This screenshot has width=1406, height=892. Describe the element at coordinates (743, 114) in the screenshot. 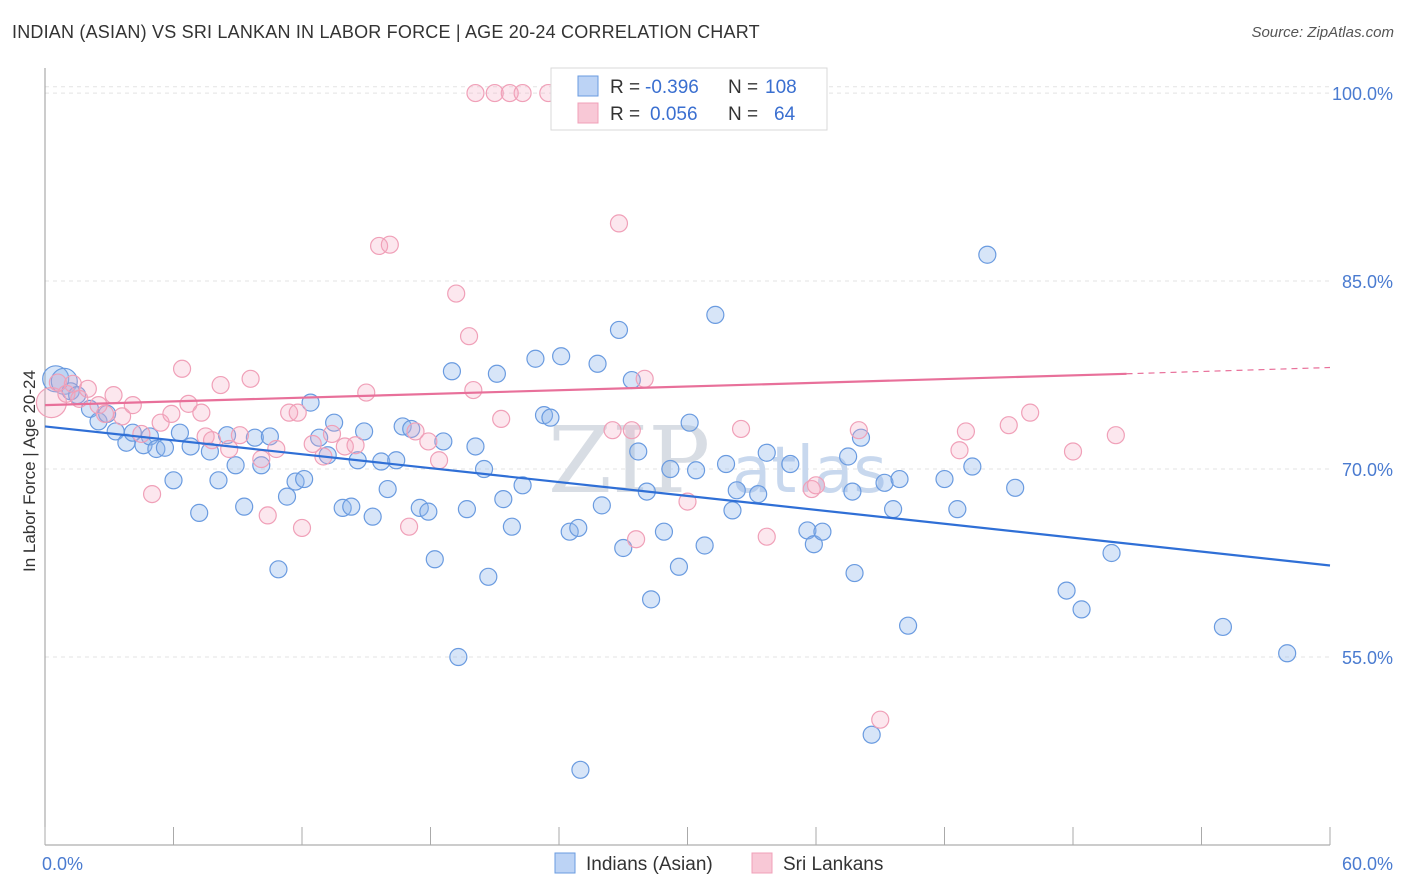

I see `stats-n-label-2: N =` at that location.